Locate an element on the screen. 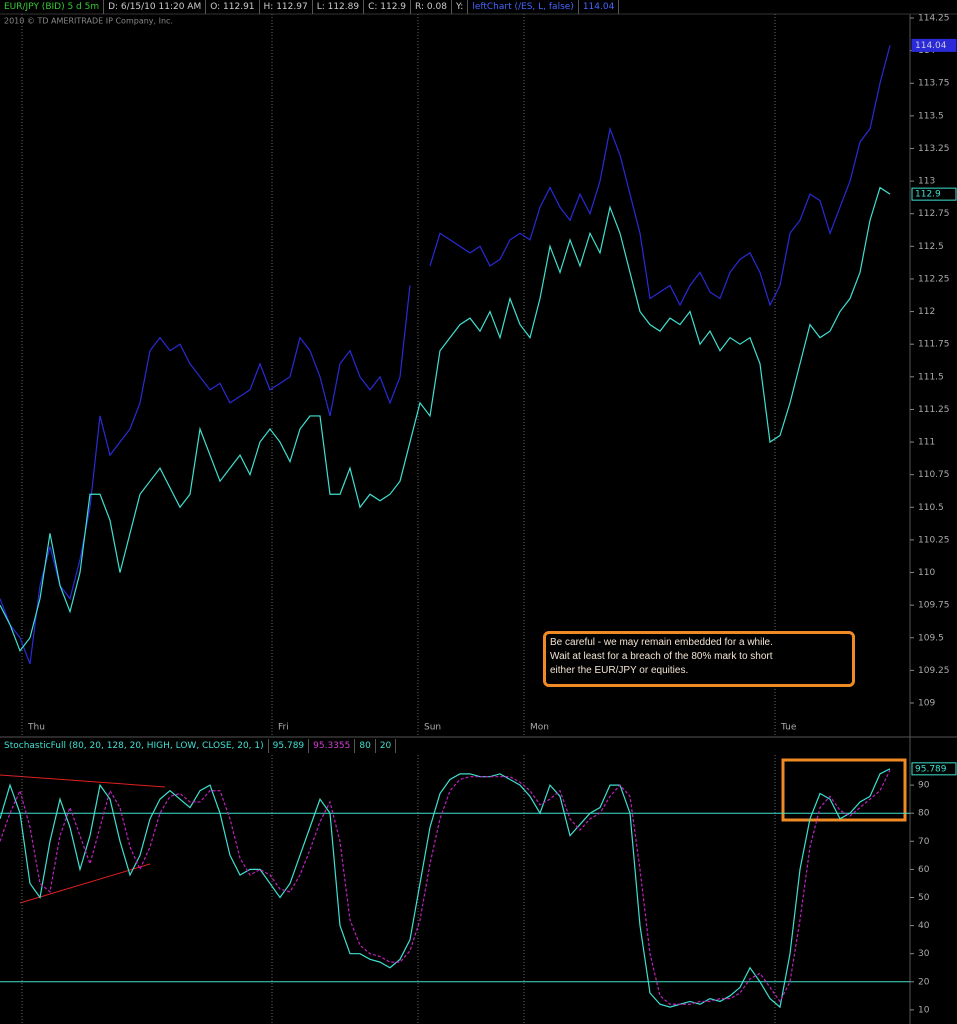 This screenshot has height=1024, width=957. header-field: leftChart (/ES, L, false) is located at coordinates (523, 7).